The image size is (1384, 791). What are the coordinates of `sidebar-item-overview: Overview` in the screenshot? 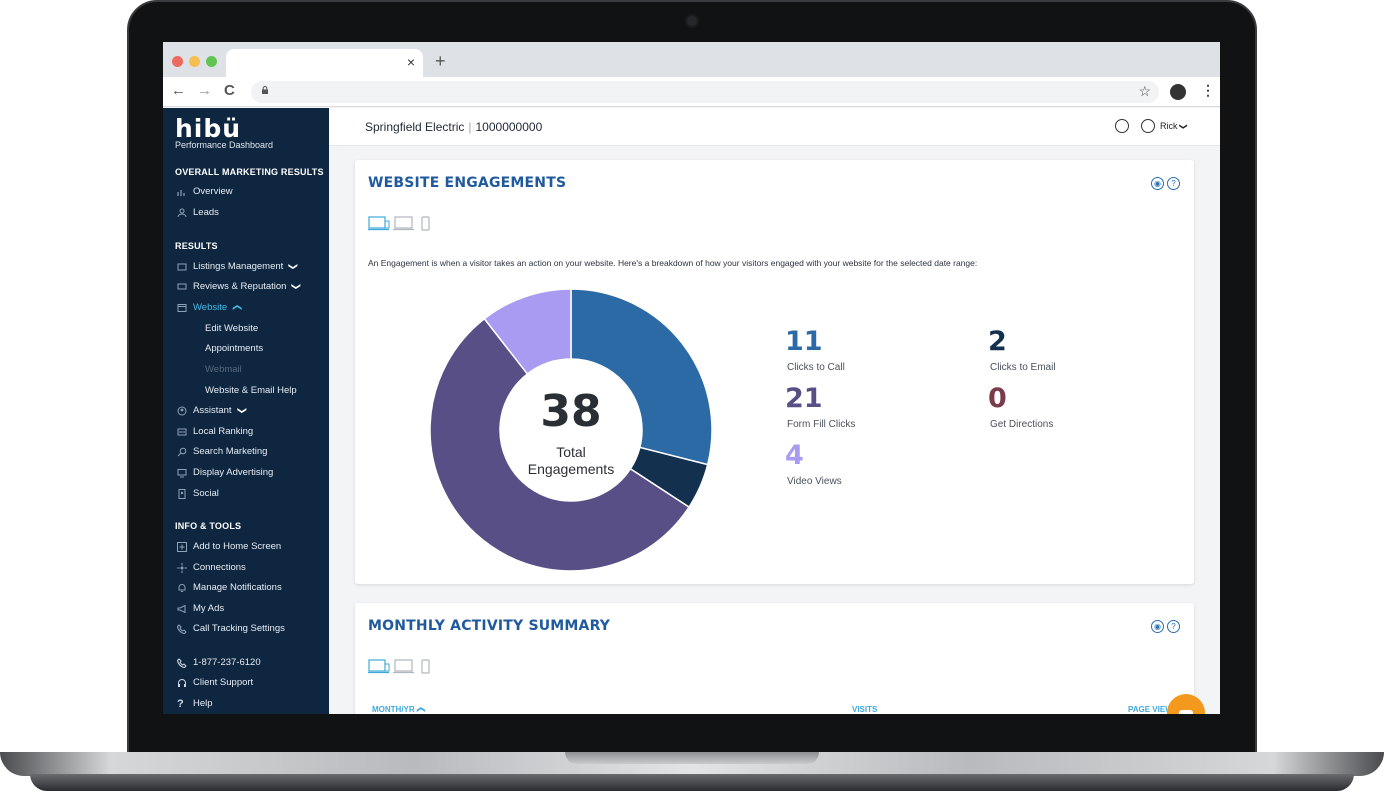 It's located at (205, 191).